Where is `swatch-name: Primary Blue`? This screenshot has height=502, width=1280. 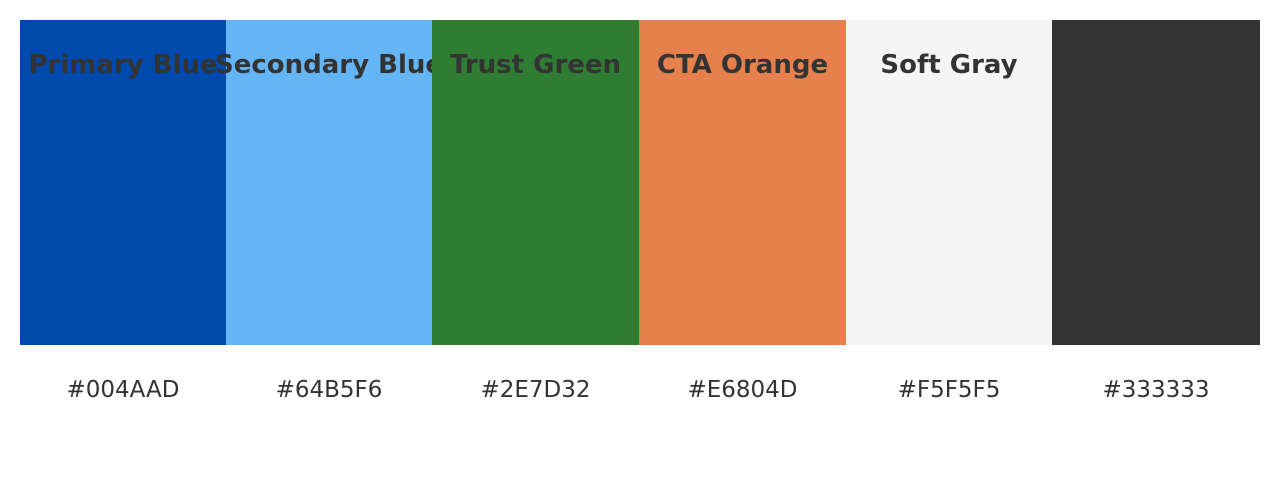 swatch-name: Primary Blue is located at coordinates (123, 65).